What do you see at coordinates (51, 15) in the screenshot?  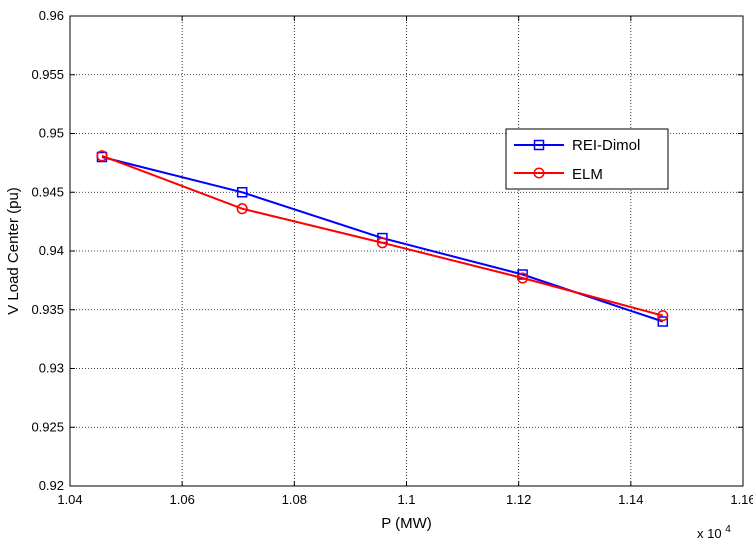 I see `y-tick-label: 0.96` at bounding box center [51, 15].